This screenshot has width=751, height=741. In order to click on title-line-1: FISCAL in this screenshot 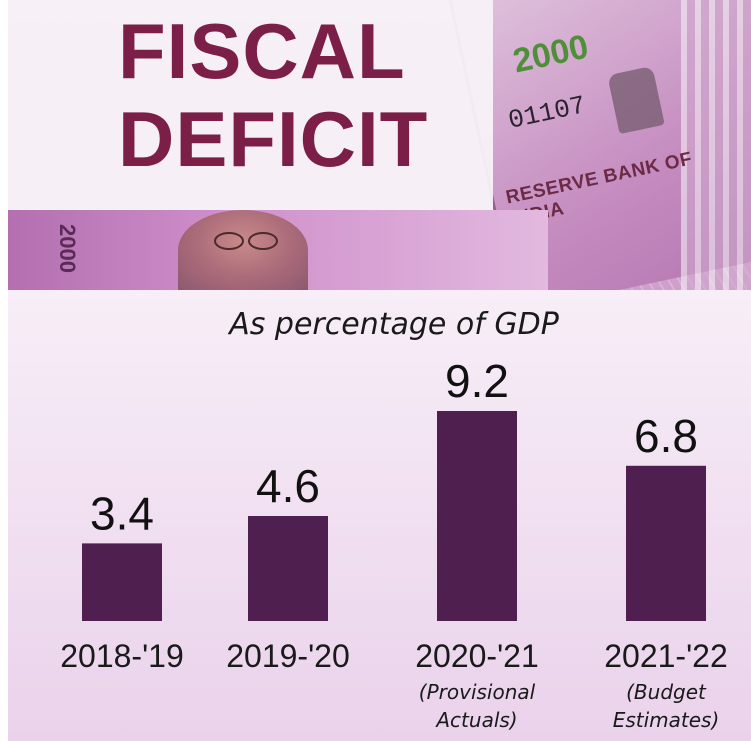, I will do `click(262, 51)`.